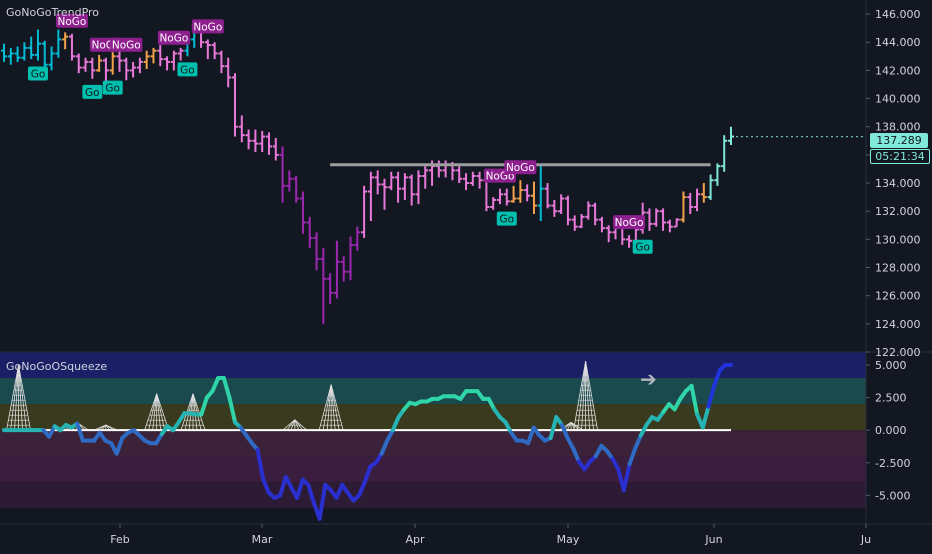 This screenshot has width=932, height=554. Describe the element at coordinates (898, 211) in the screenshot. I see `y-tick-label: 132.000` at that location.